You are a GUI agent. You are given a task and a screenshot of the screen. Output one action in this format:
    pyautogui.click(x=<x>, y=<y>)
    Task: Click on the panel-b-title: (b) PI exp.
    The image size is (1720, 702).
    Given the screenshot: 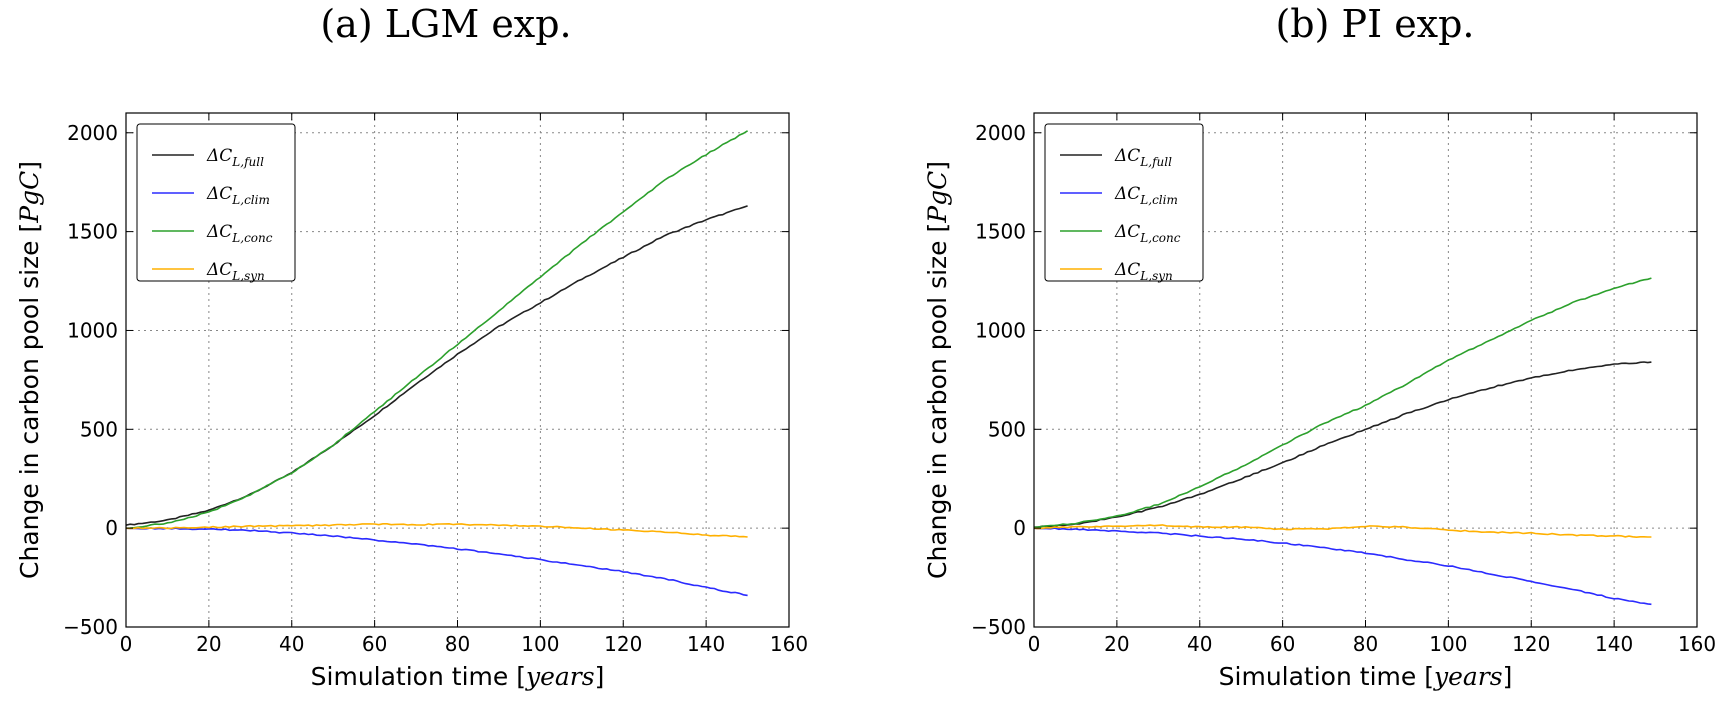 What is the action you would take?
    pyautogui.click(x=1375, y=24)
    